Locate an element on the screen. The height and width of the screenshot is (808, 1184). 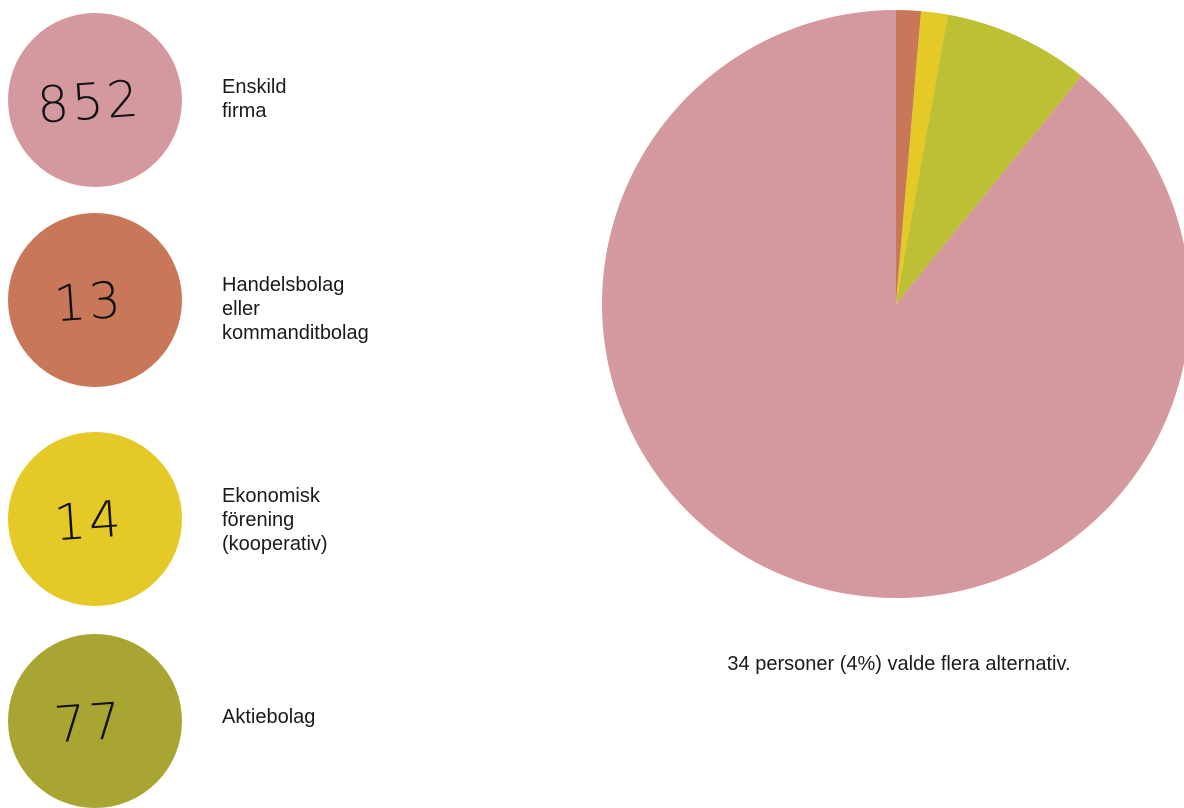
count-value: 852 is located at coordinates (89, 102).